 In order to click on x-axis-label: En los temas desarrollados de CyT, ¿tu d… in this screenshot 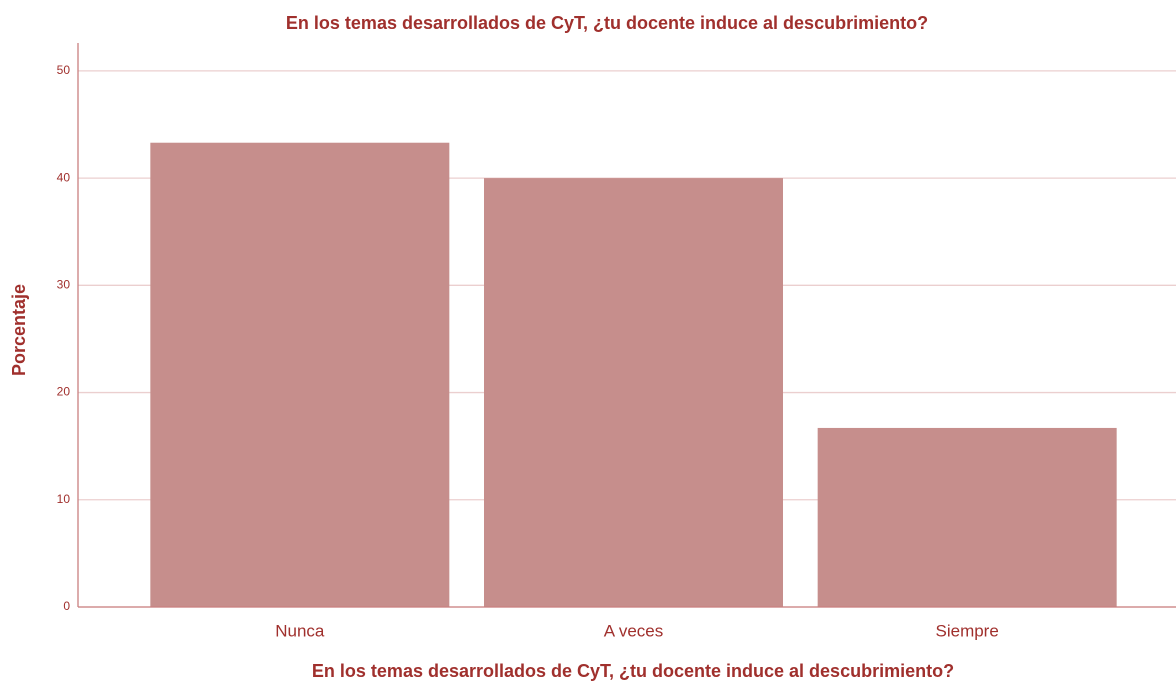, I will do `click(633, 671)`.